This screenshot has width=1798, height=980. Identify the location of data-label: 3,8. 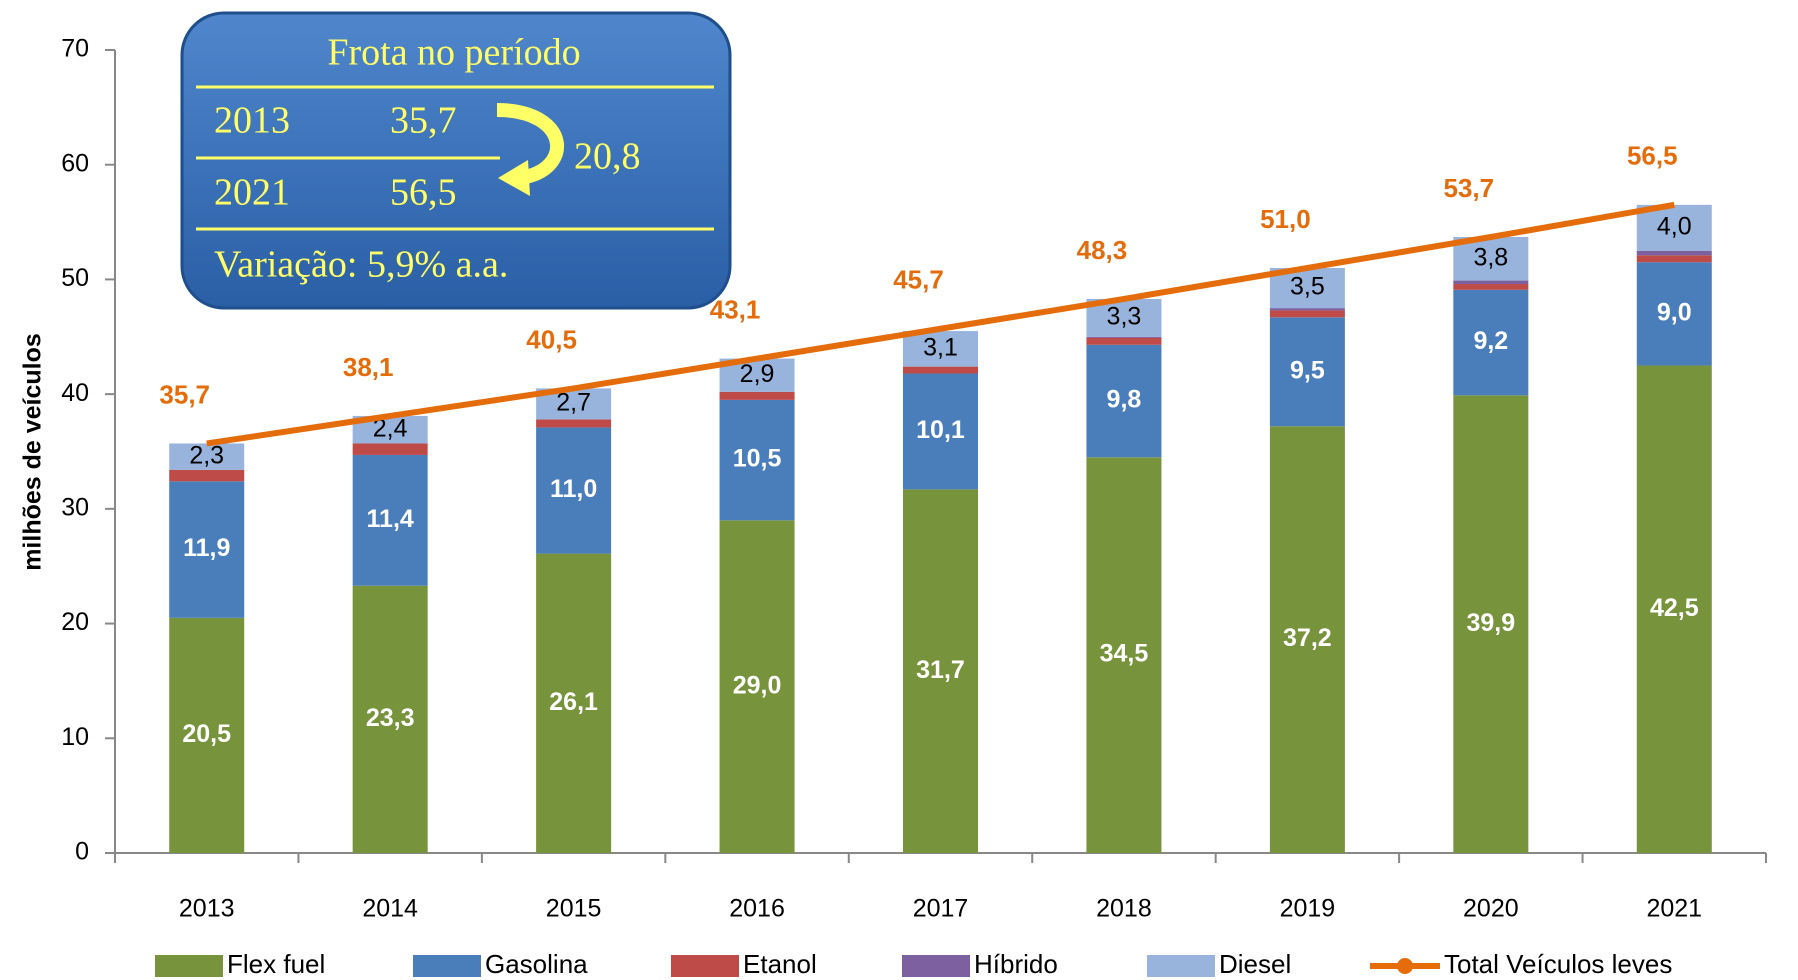
(1490, 257).